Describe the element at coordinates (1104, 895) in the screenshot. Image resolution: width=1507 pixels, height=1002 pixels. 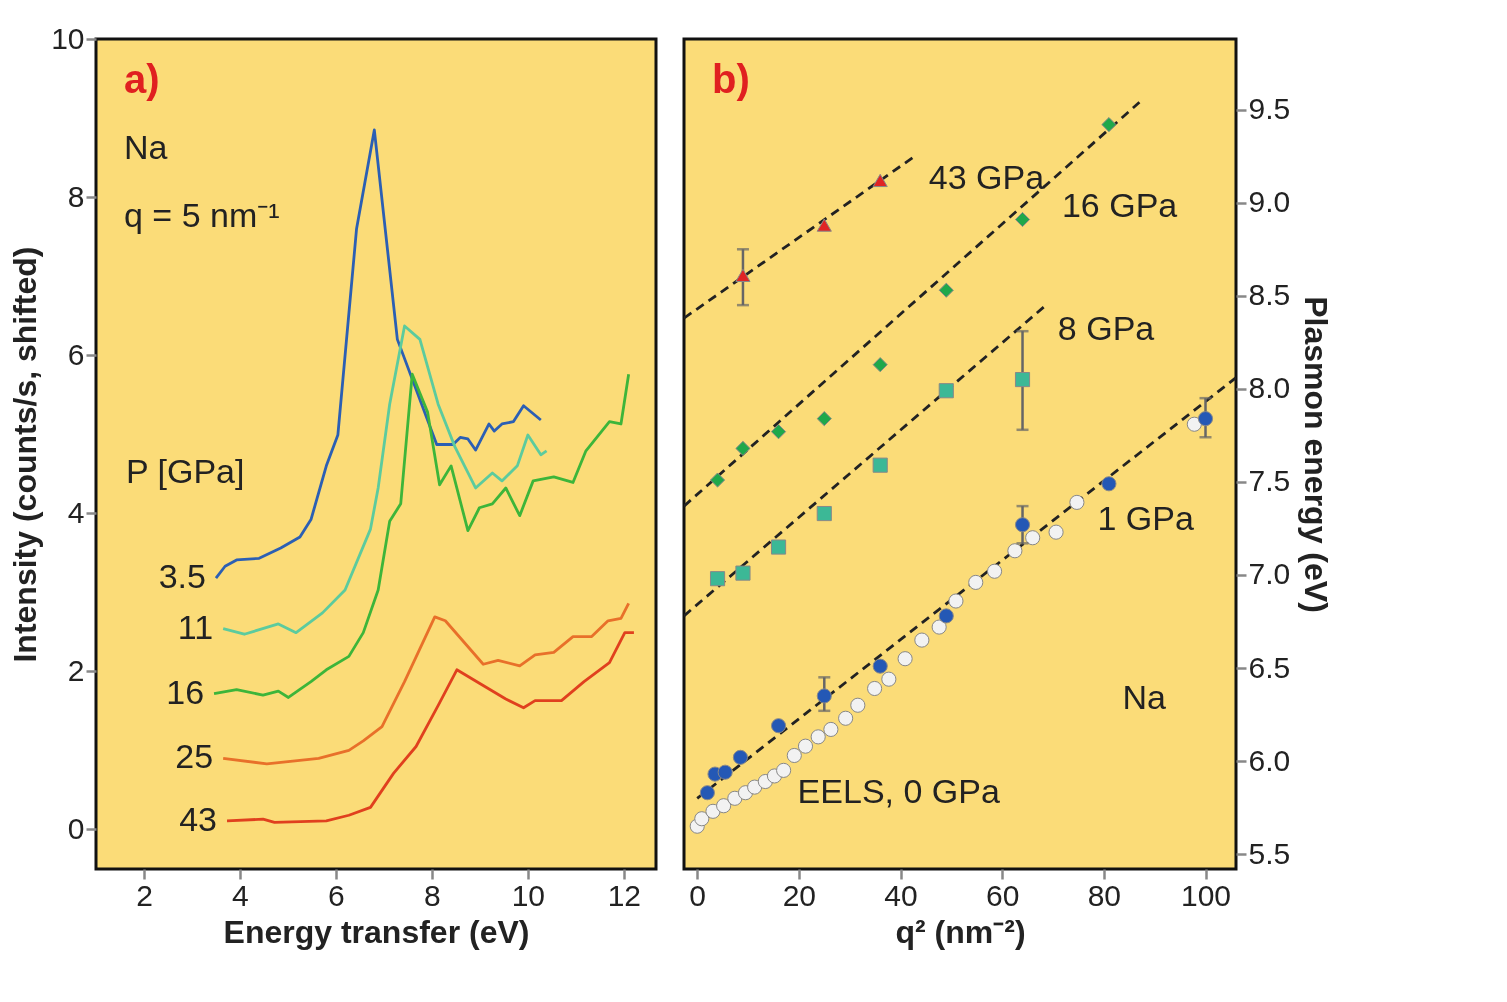
I see `x-tick-label: 80` at that location.